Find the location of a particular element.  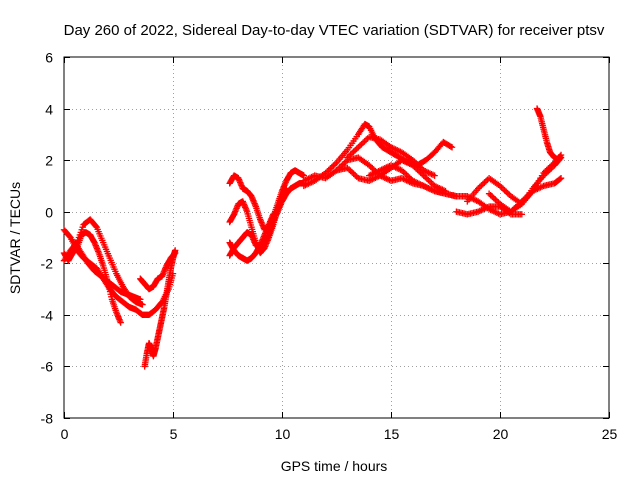

y-tick-label: 4 is located at coordinates (49, 110).